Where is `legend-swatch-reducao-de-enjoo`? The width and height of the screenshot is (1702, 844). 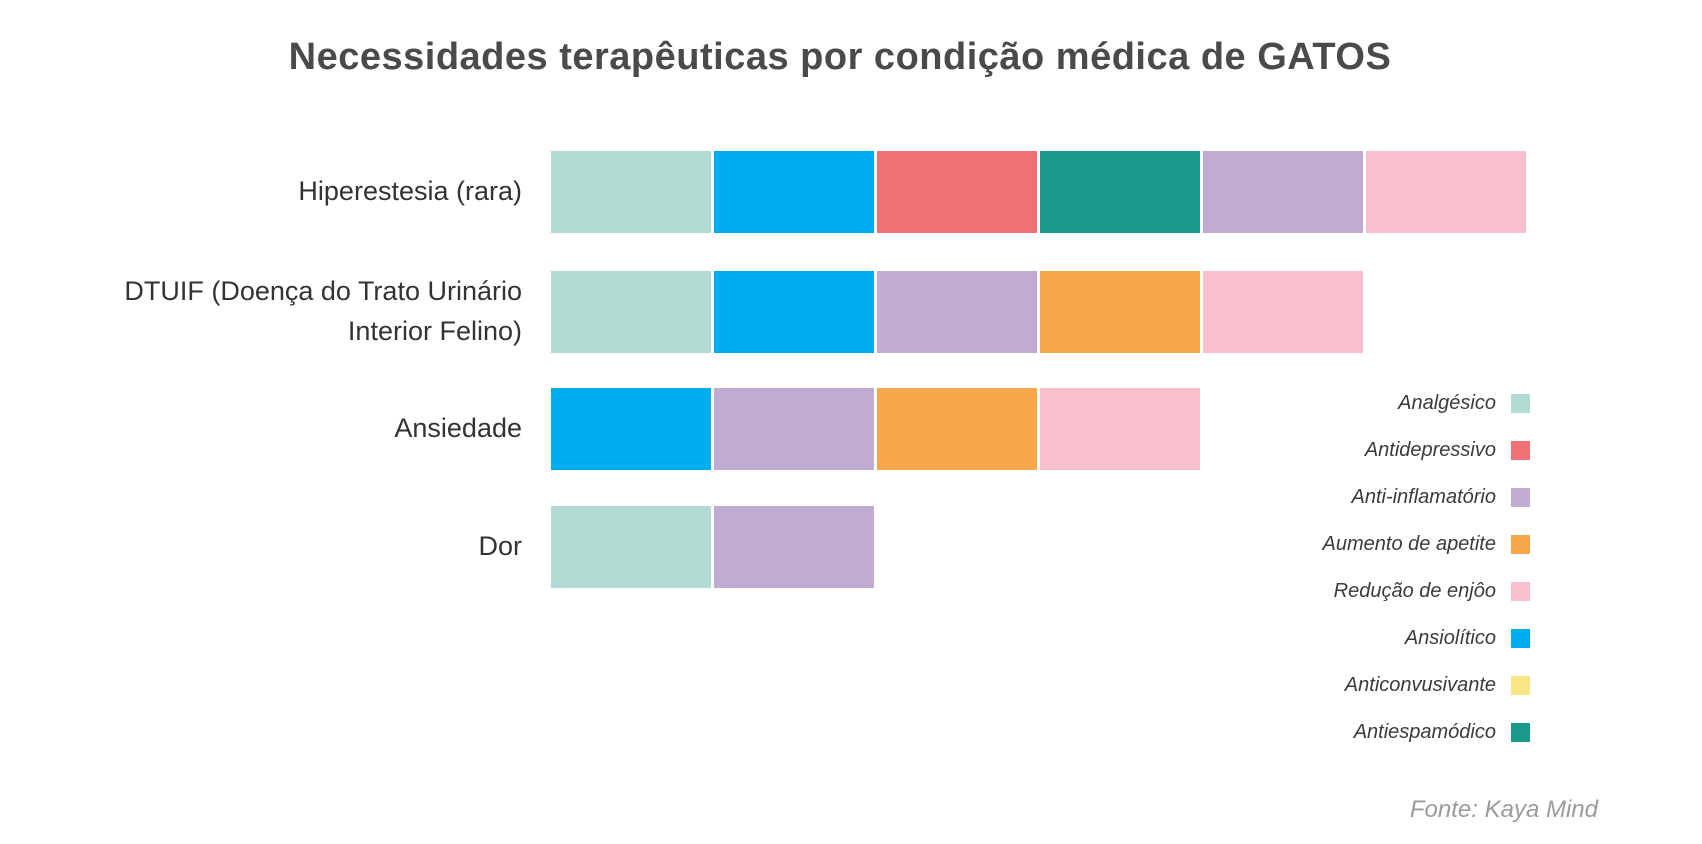 legend-swatch-reducao-de-enjoo is located at coordinates (1520, 591).